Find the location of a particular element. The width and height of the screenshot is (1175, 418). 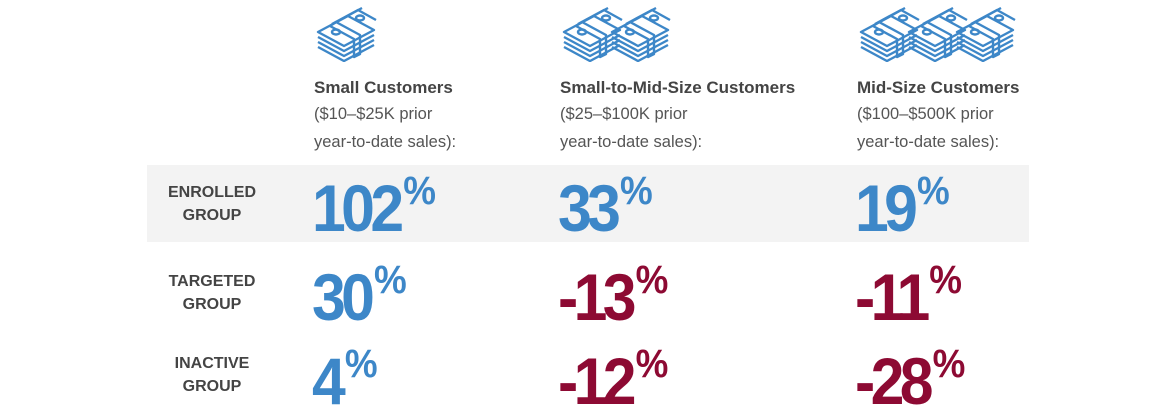

percent-number: -28 is located at coordinates (894, 381).